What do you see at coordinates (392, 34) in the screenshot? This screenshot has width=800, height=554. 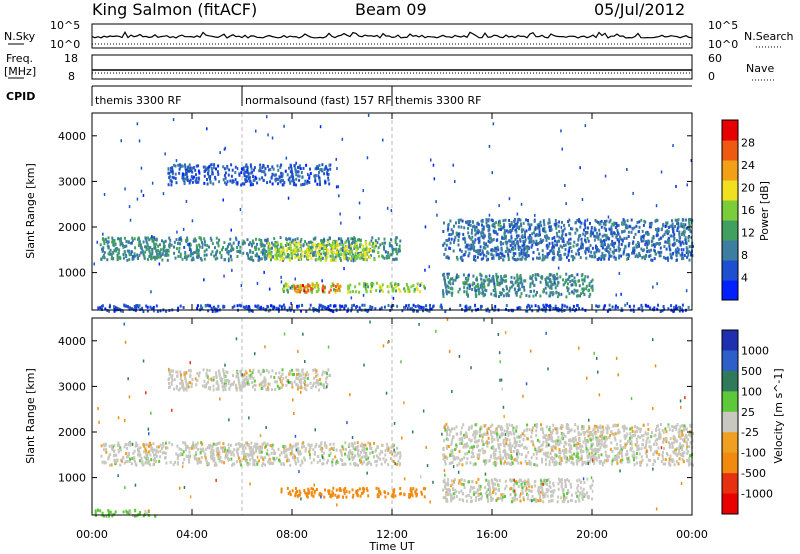 I see `nsky-series-line` at bounding box center [392, 34].